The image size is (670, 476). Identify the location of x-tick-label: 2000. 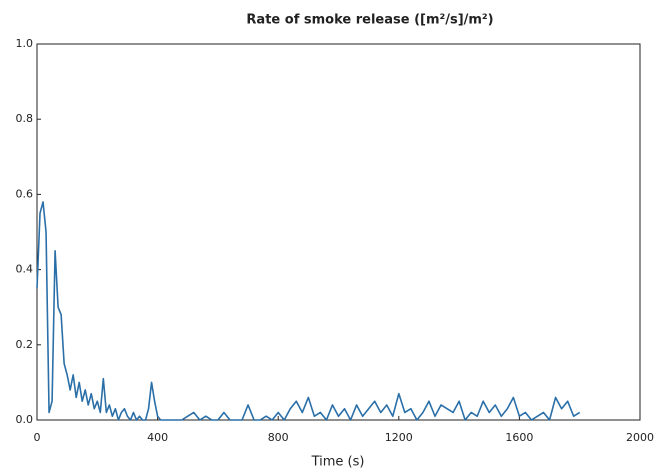
(640, 437).